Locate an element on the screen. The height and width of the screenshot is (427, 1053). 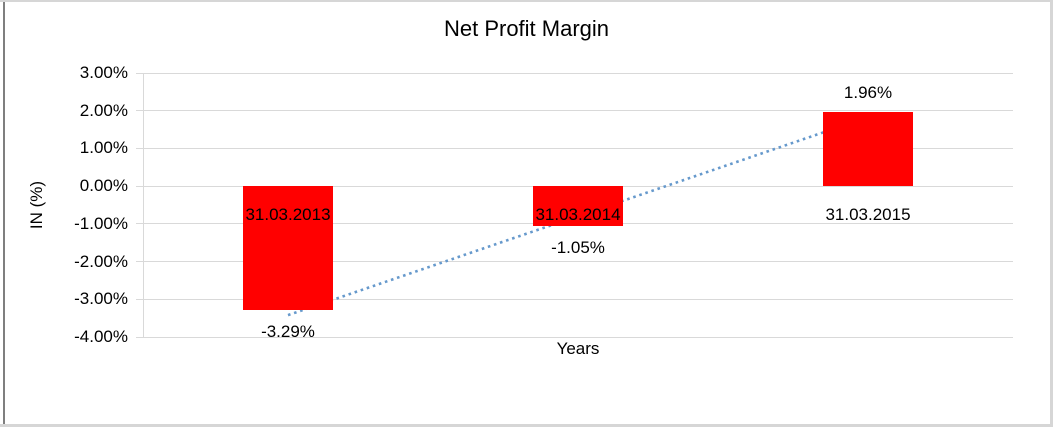
bar-31.03.2013 is located at coordinates (288, 248).